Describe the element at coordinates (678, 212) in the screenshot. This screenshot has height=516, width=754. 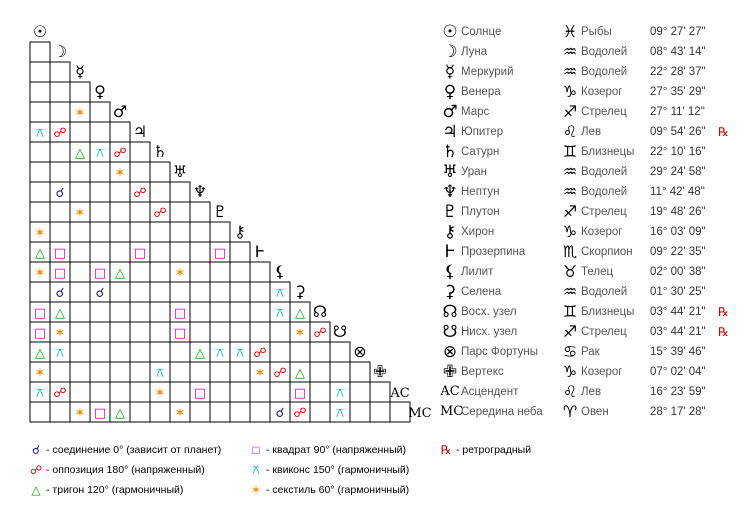
I see `position-degree: 19° 48' 26"` at that location.